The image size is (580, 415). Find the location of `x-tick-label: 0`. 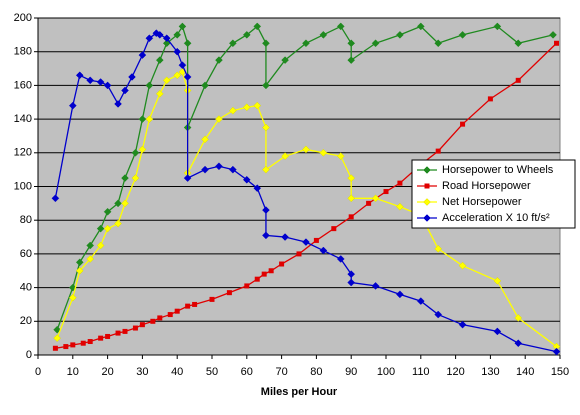

x-tick-label: 0 is located at coordinates (38, 372).